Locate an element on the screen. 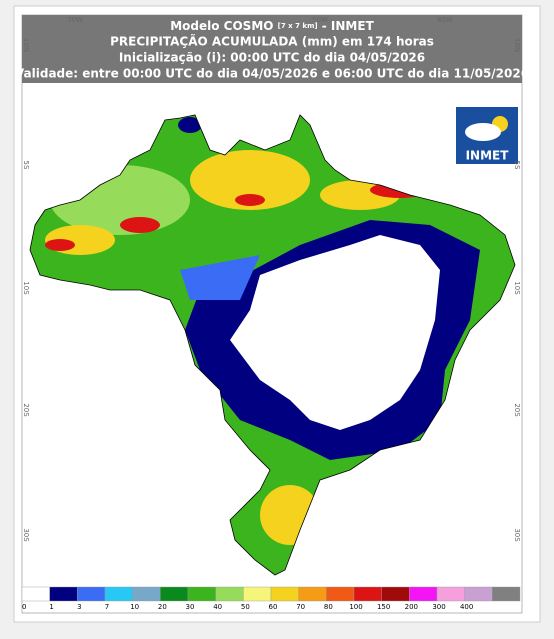 Image resolution: width=554 pixels, height=639 pixels. color-label: 70 is located at coordinates (300, 607).